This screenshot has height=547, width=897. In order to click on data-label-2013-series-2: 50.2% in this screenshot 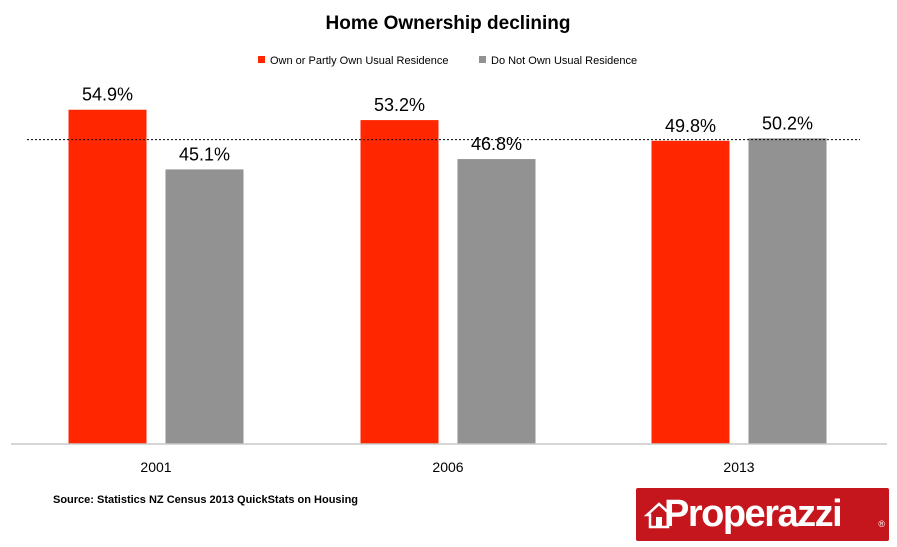, I will do `click(787, 123)`.